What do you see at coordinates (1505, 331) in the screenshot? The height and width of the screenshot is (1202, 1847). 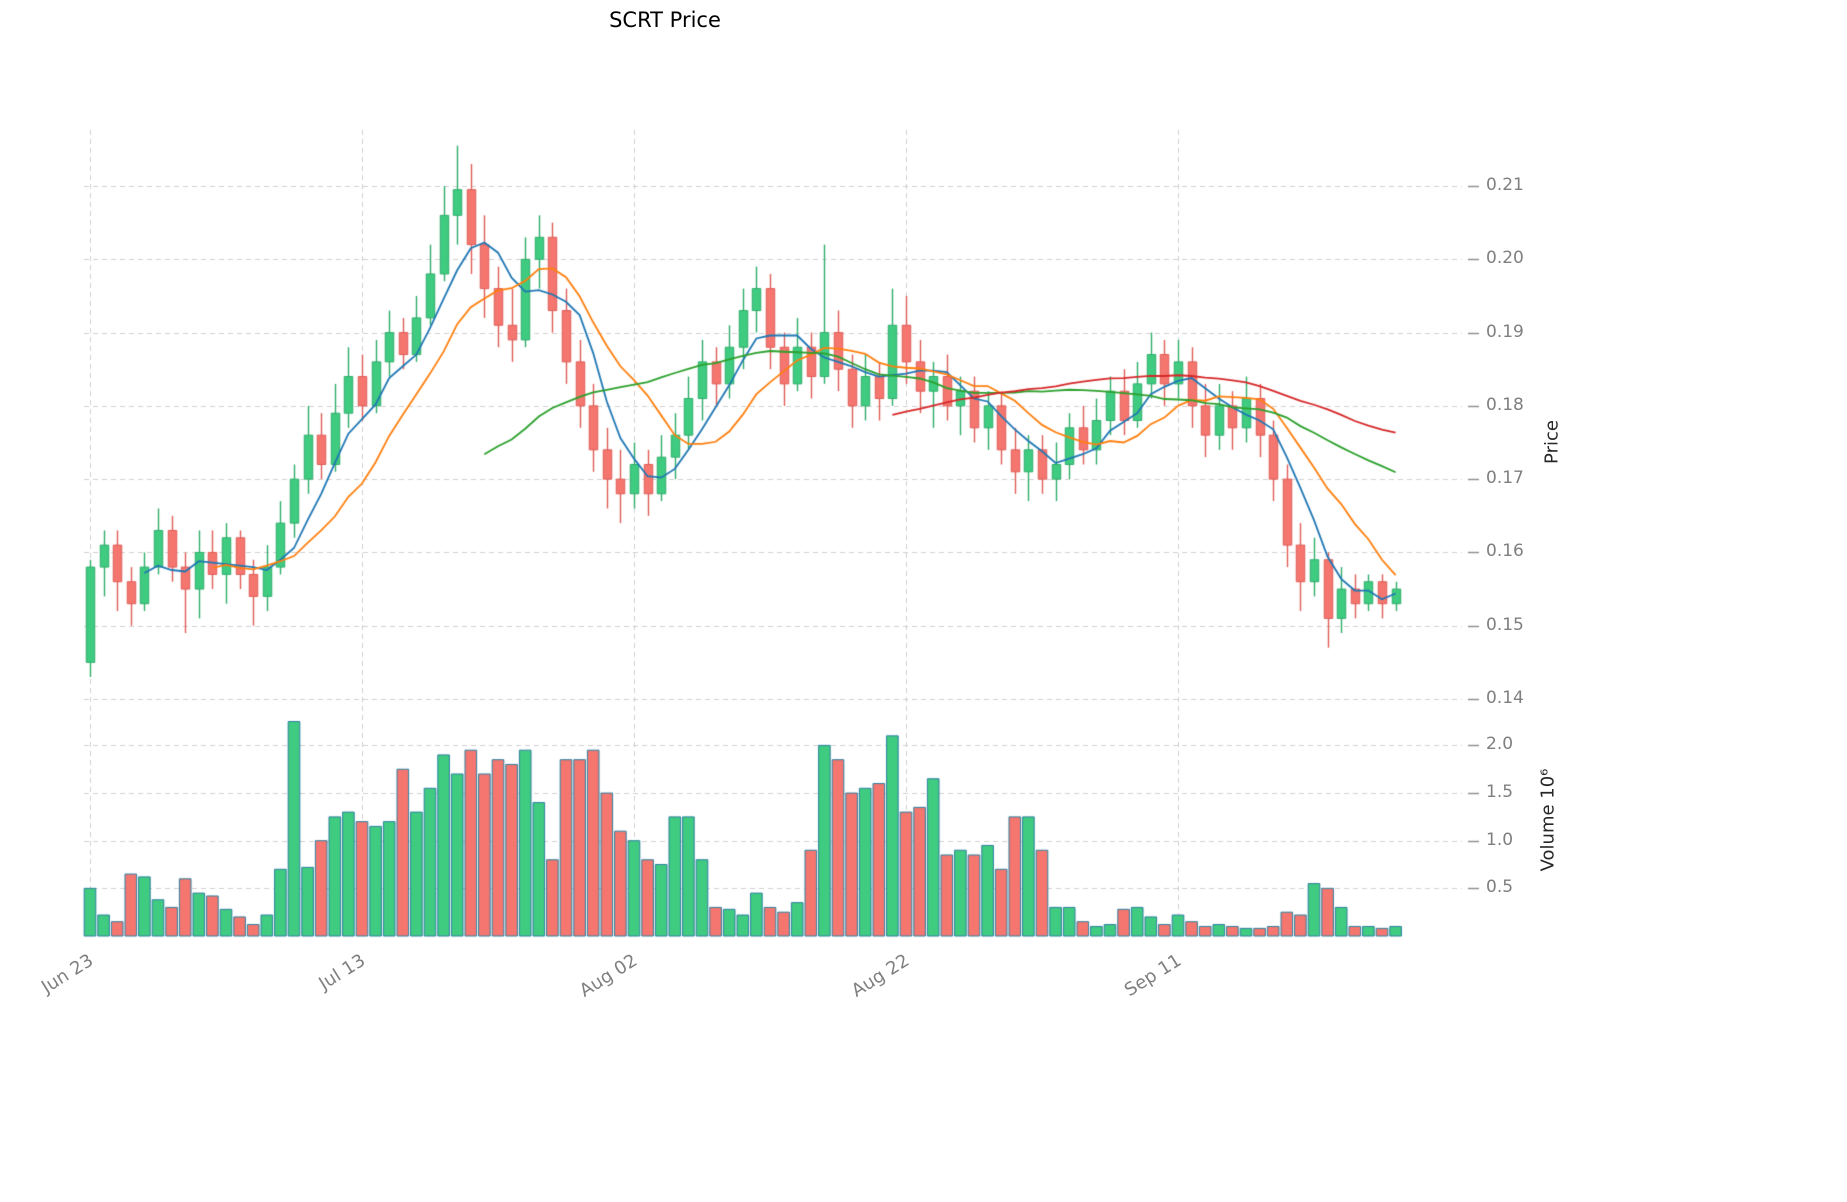 I see `price-tick-label: 0.19` at bounding box center [1505, 331].